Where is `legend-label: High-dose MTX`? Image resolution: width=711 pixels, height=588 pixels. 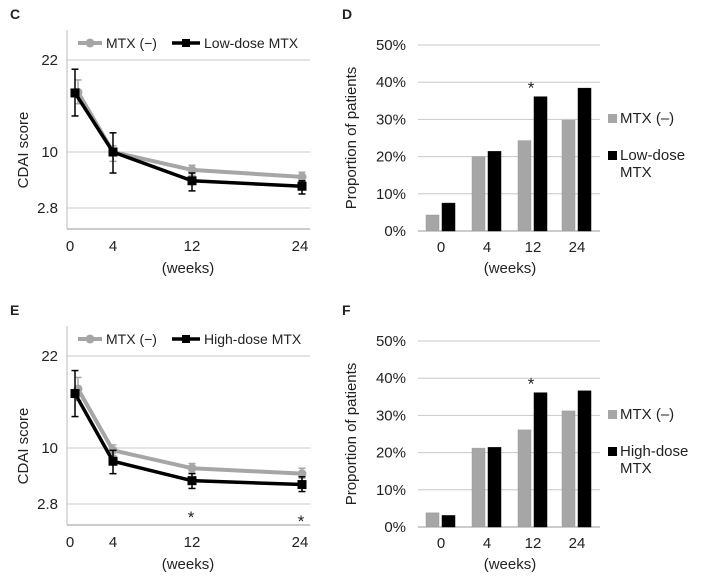
legend-label: High-dose MTX is located at coordinates (253, 339).